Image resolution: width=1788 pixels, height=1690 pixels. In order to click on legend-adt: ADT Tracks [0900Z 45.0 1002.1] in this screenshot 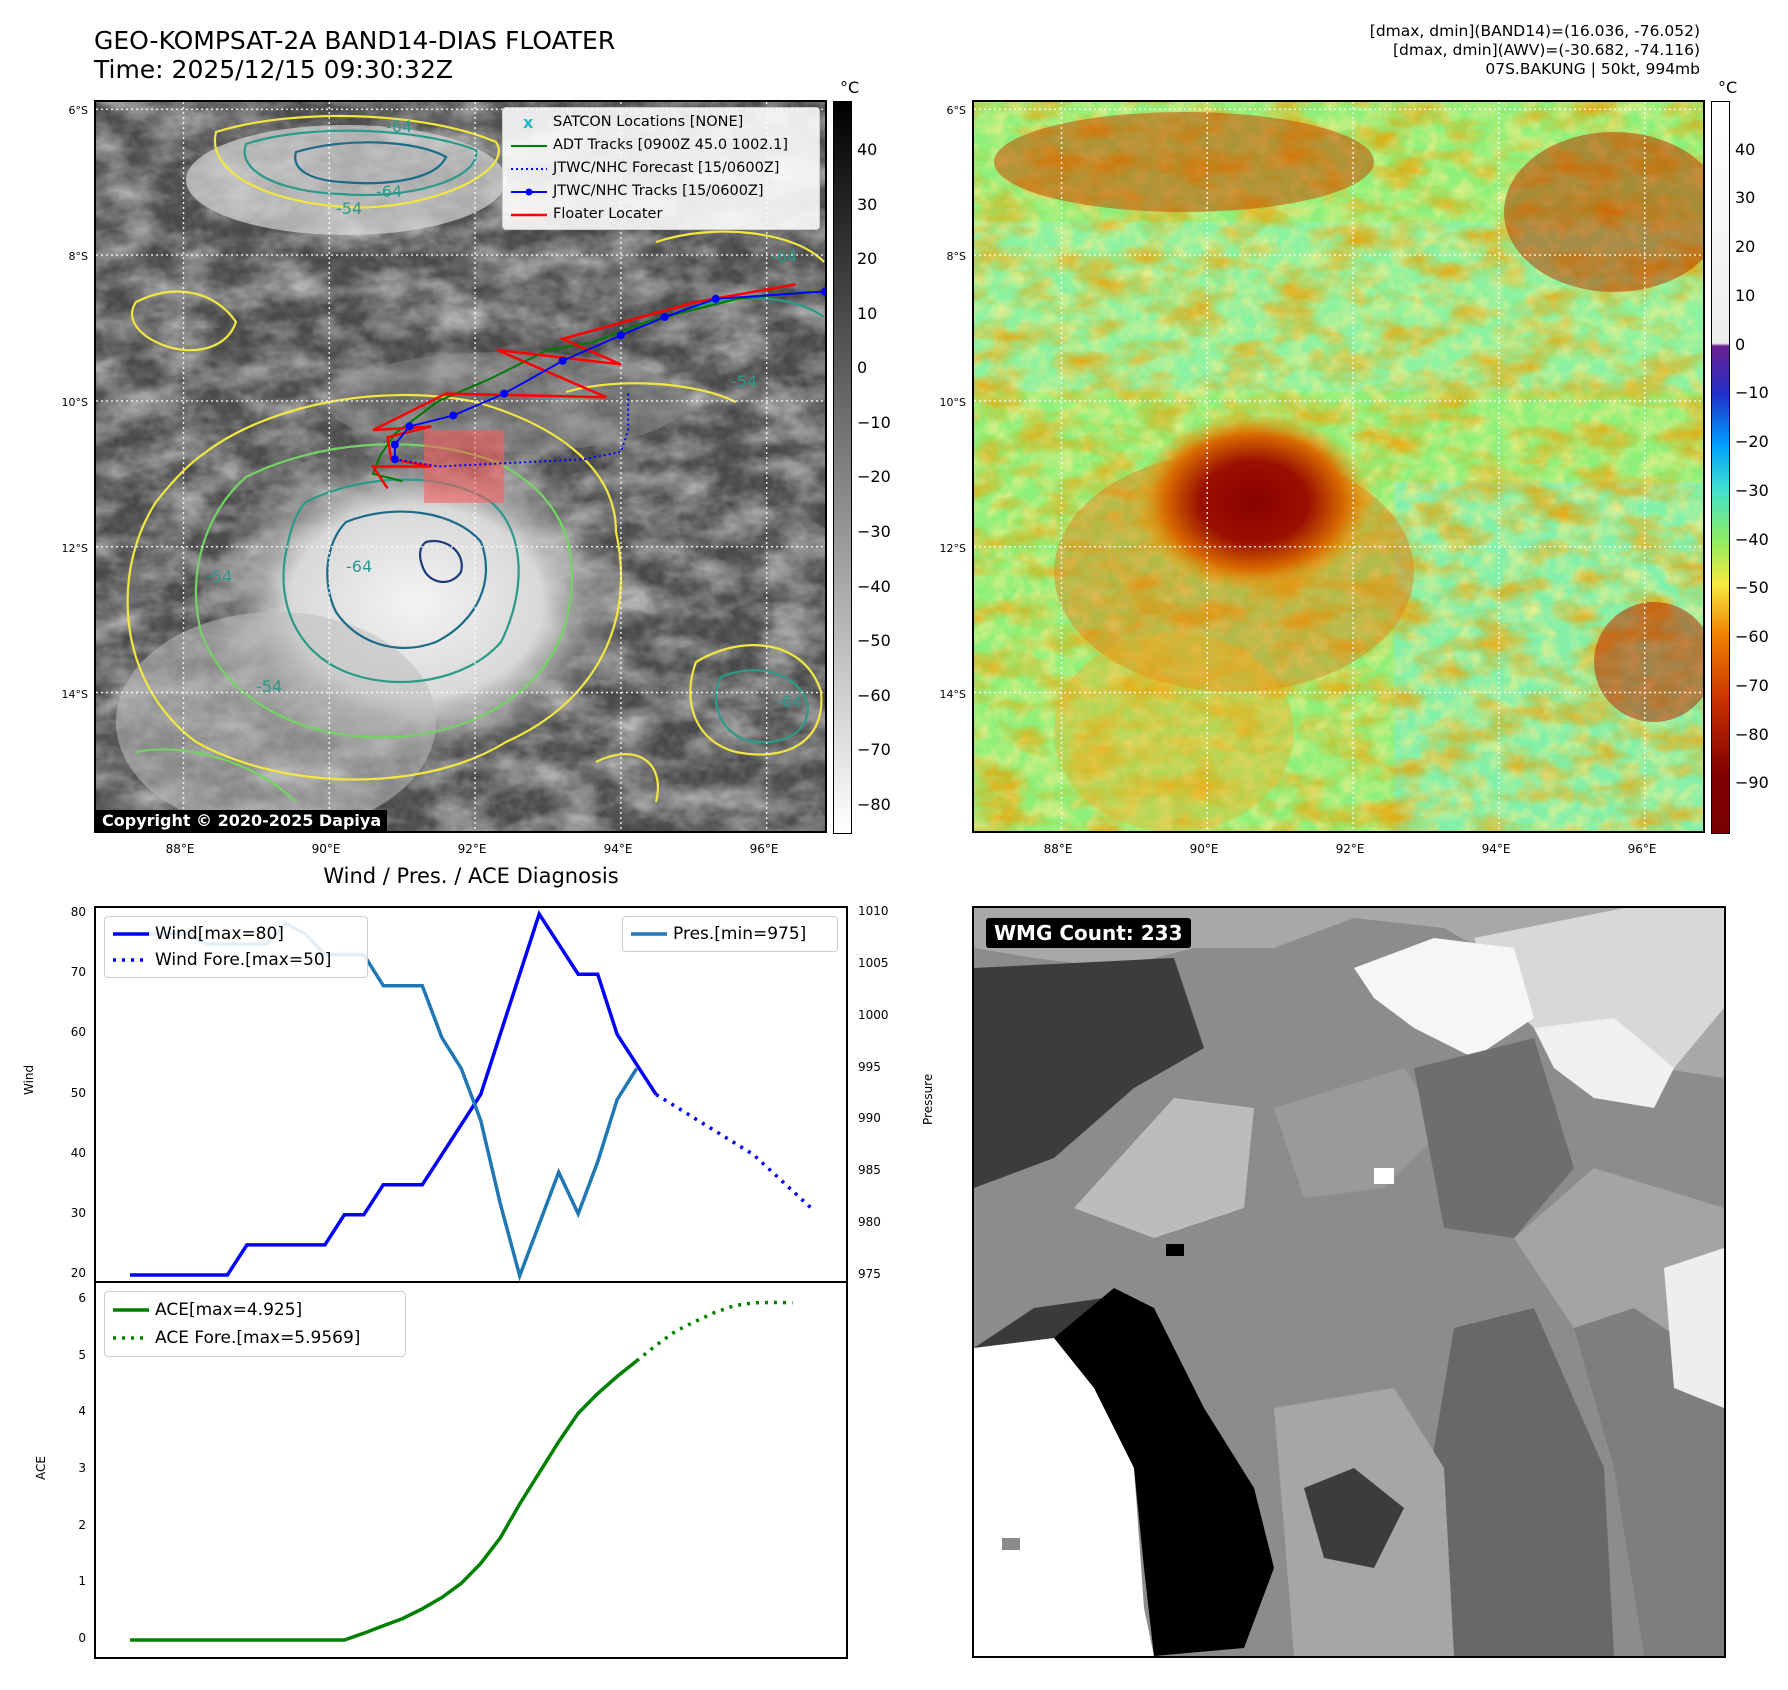, I will do `click(650, 145)`.